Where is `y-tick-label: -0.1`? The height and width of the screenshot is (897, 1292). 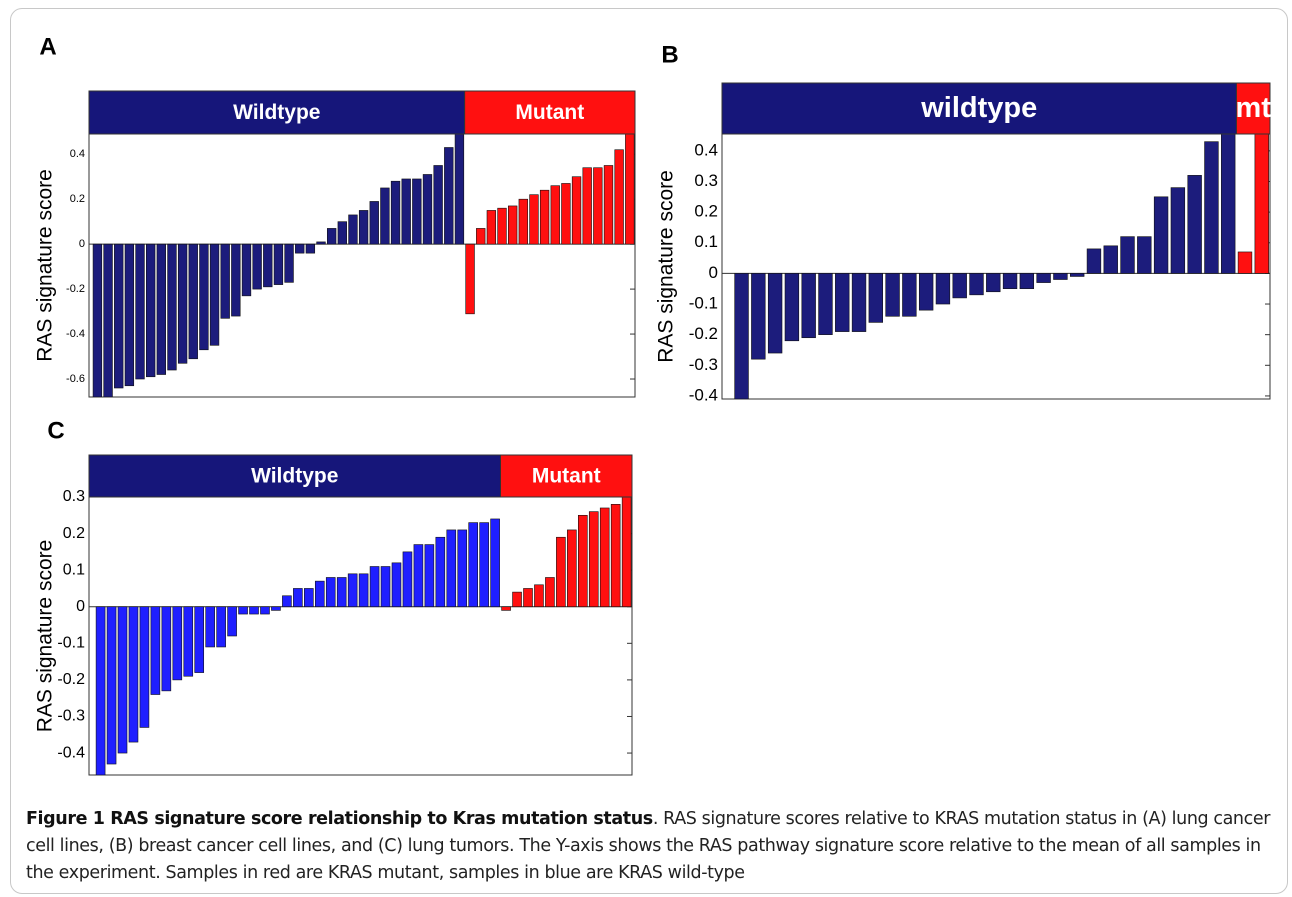 y-tick-label: -0.1 is located at coordinates (71, 643).